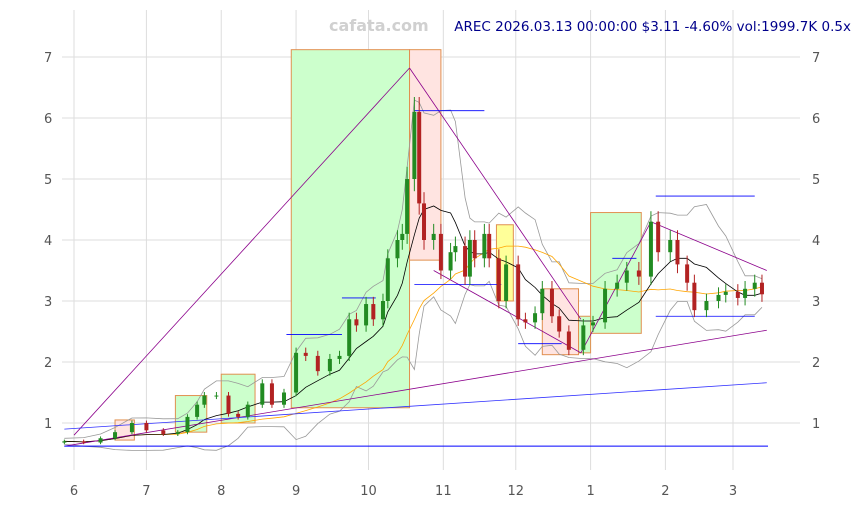  I want to click on x-tick-label: 10, so click(368, 491).